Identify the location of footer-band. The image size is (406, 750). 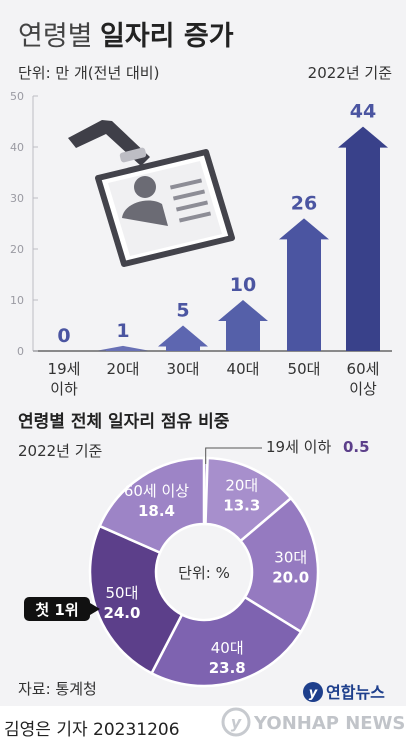
(203, 728).